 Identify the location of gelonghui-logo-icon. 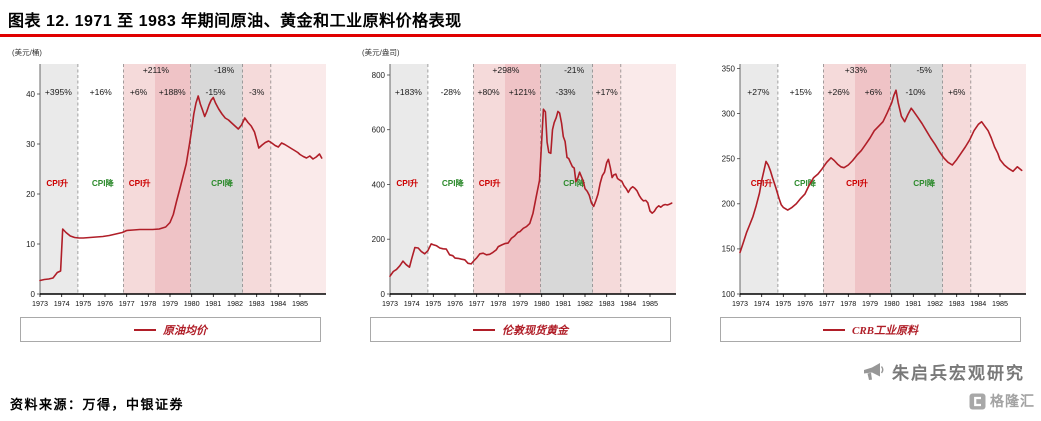
(977, 401).